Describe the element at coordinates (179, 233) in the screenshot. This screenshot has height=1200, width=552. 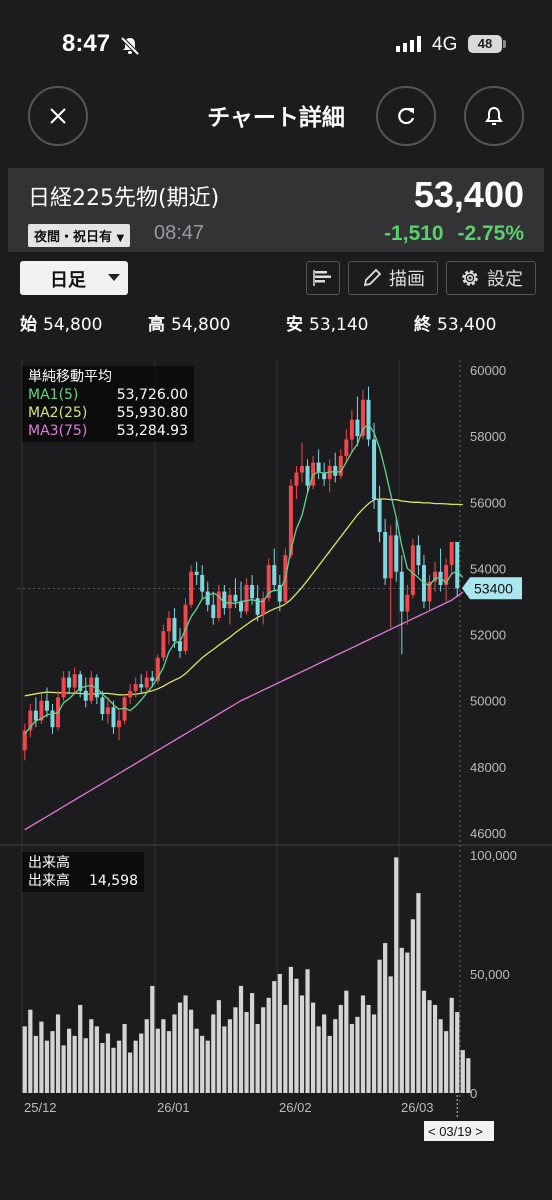
I see `session-time: 08:47` at that location.